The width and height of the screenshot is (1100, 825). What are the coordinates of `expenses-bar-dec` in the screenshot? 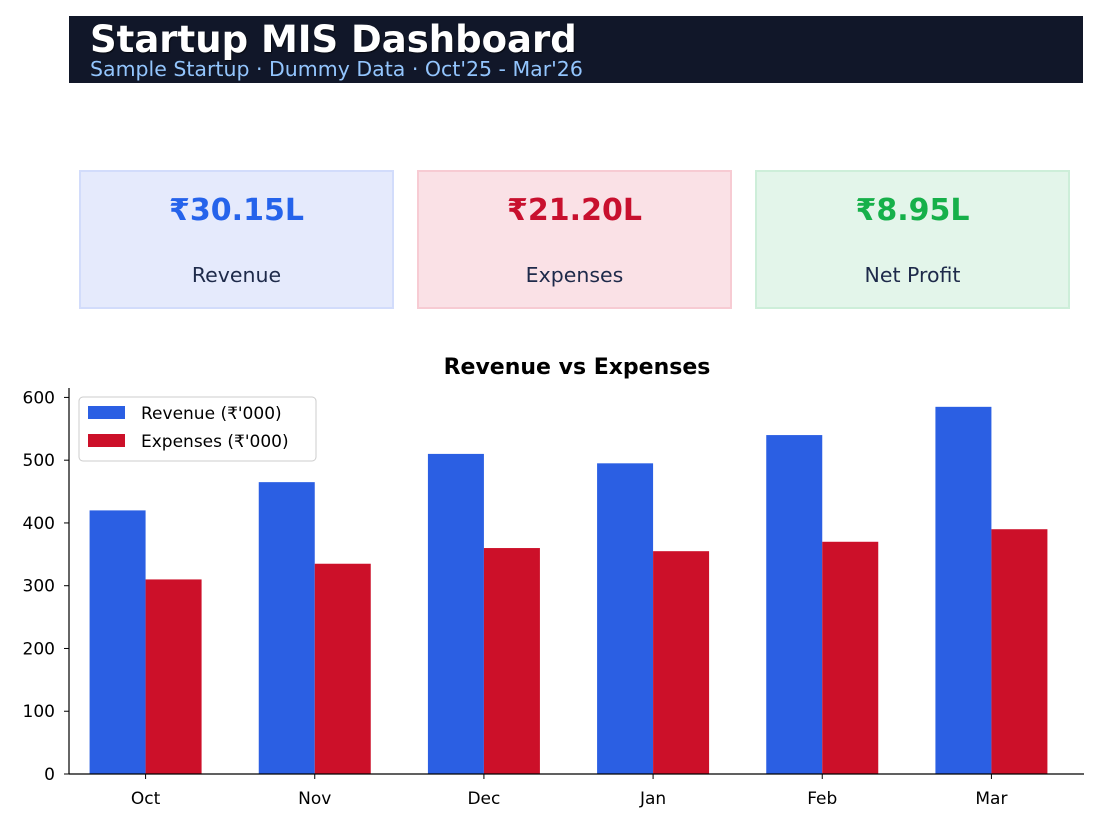 It's located at (511, 661).